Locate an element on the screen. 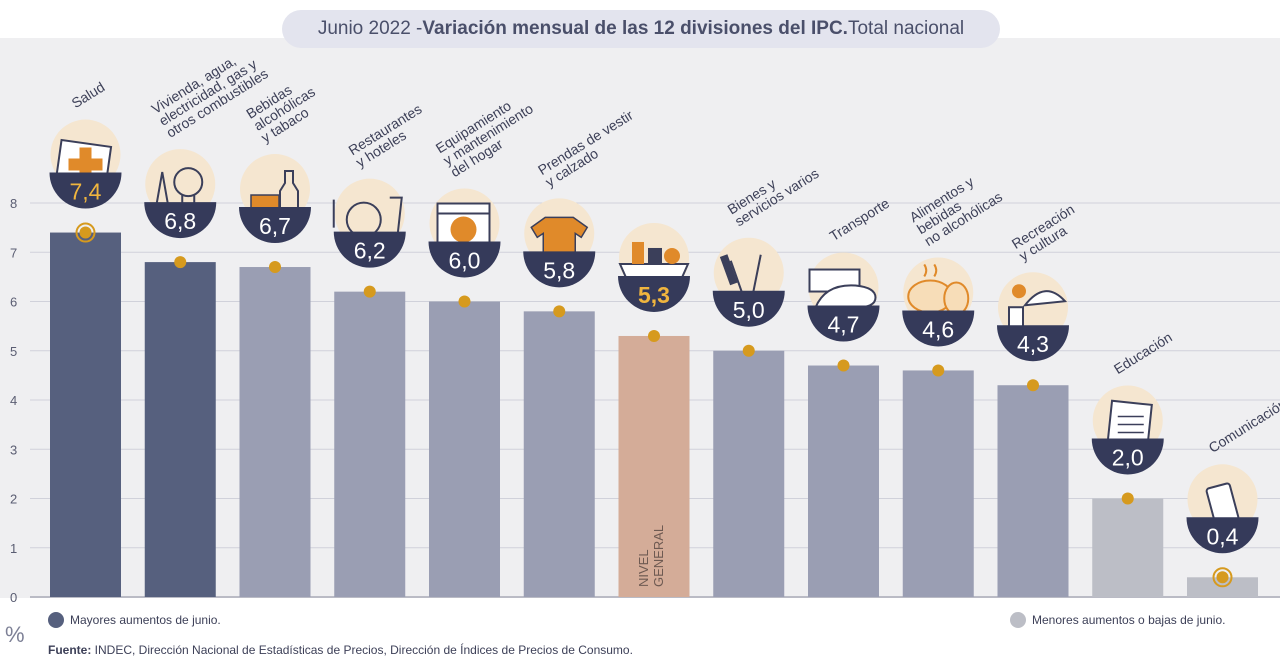 This screenshot has height=663, width=1280. category-label-line: Salud is located at coordinates (88, 95).